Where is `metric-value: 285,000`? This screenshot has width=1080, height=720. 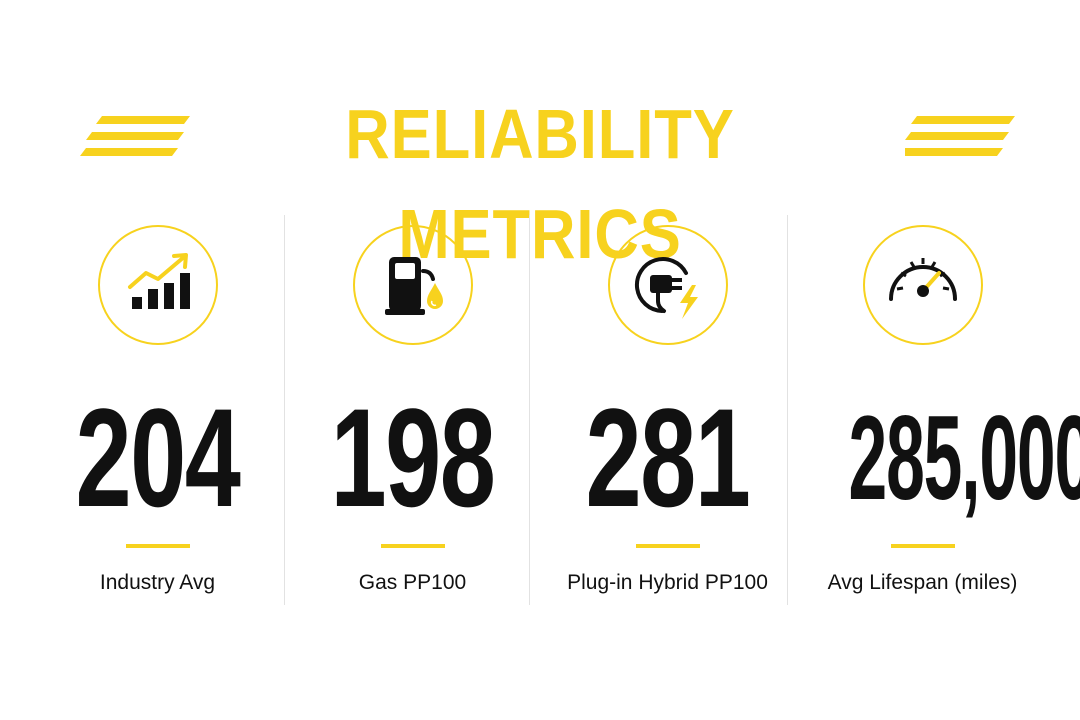
metric-value: 285,000 is located at coordinates (964, 458).